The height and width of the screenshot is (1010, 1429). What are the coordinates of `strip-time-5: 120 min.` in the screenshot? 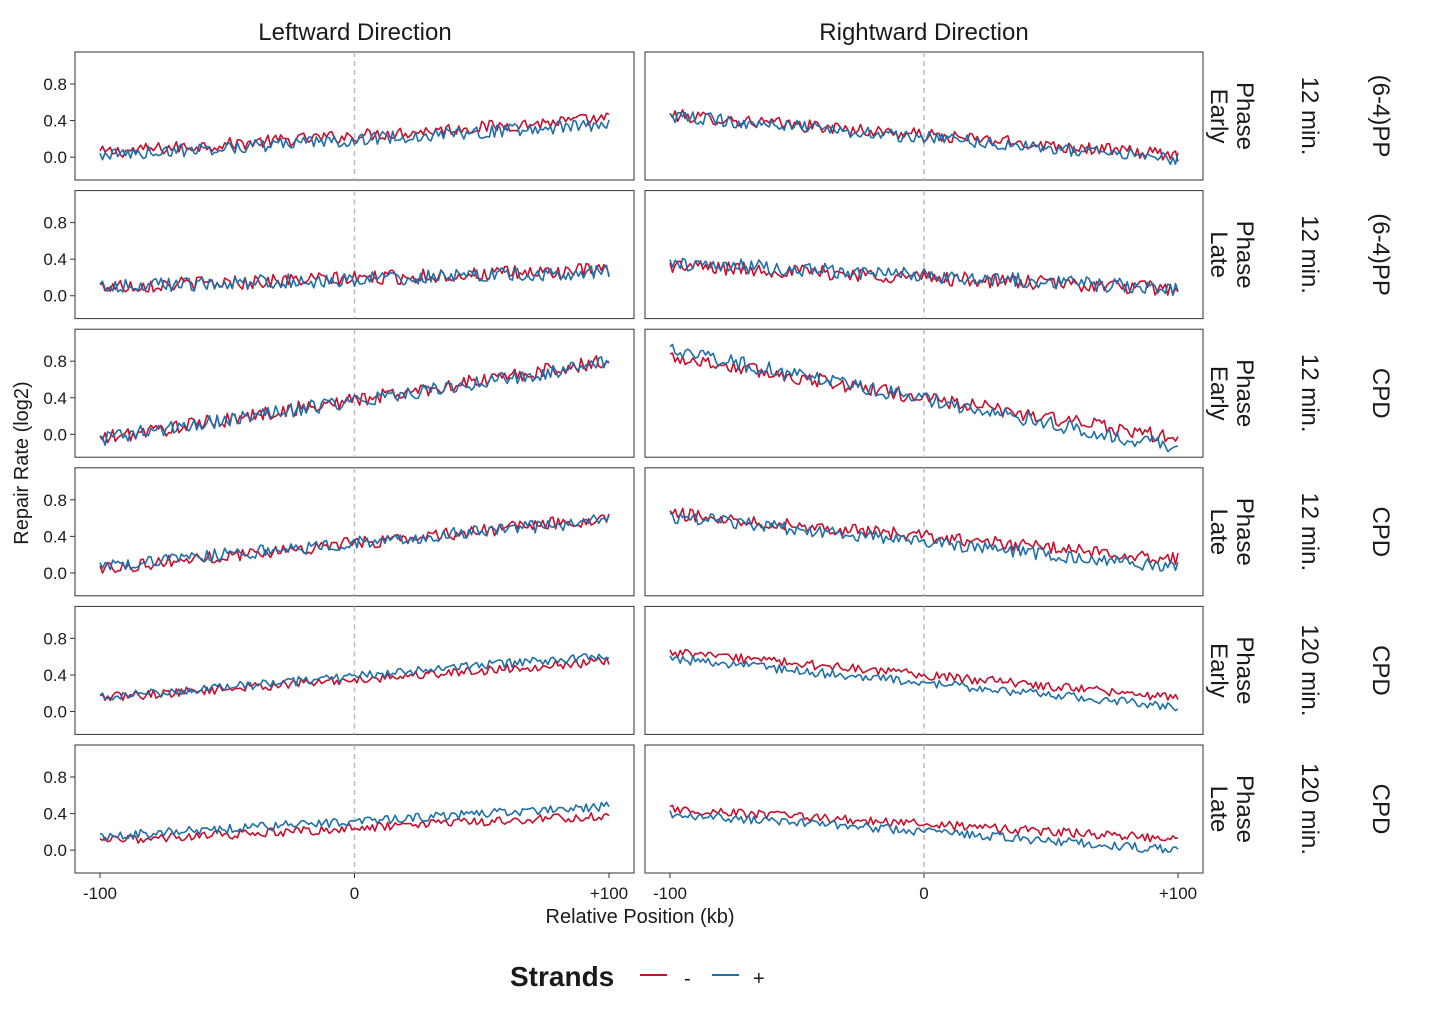 It's located at (1309, 809).